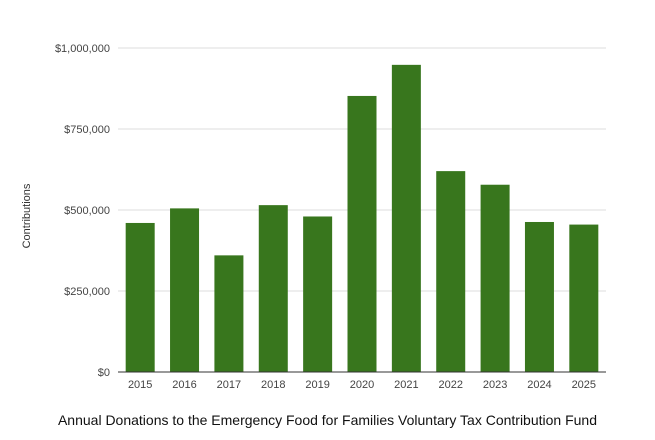 The width and height of the screenshot is (655, 440). I want to click on bar-2018, so click(273, 288).